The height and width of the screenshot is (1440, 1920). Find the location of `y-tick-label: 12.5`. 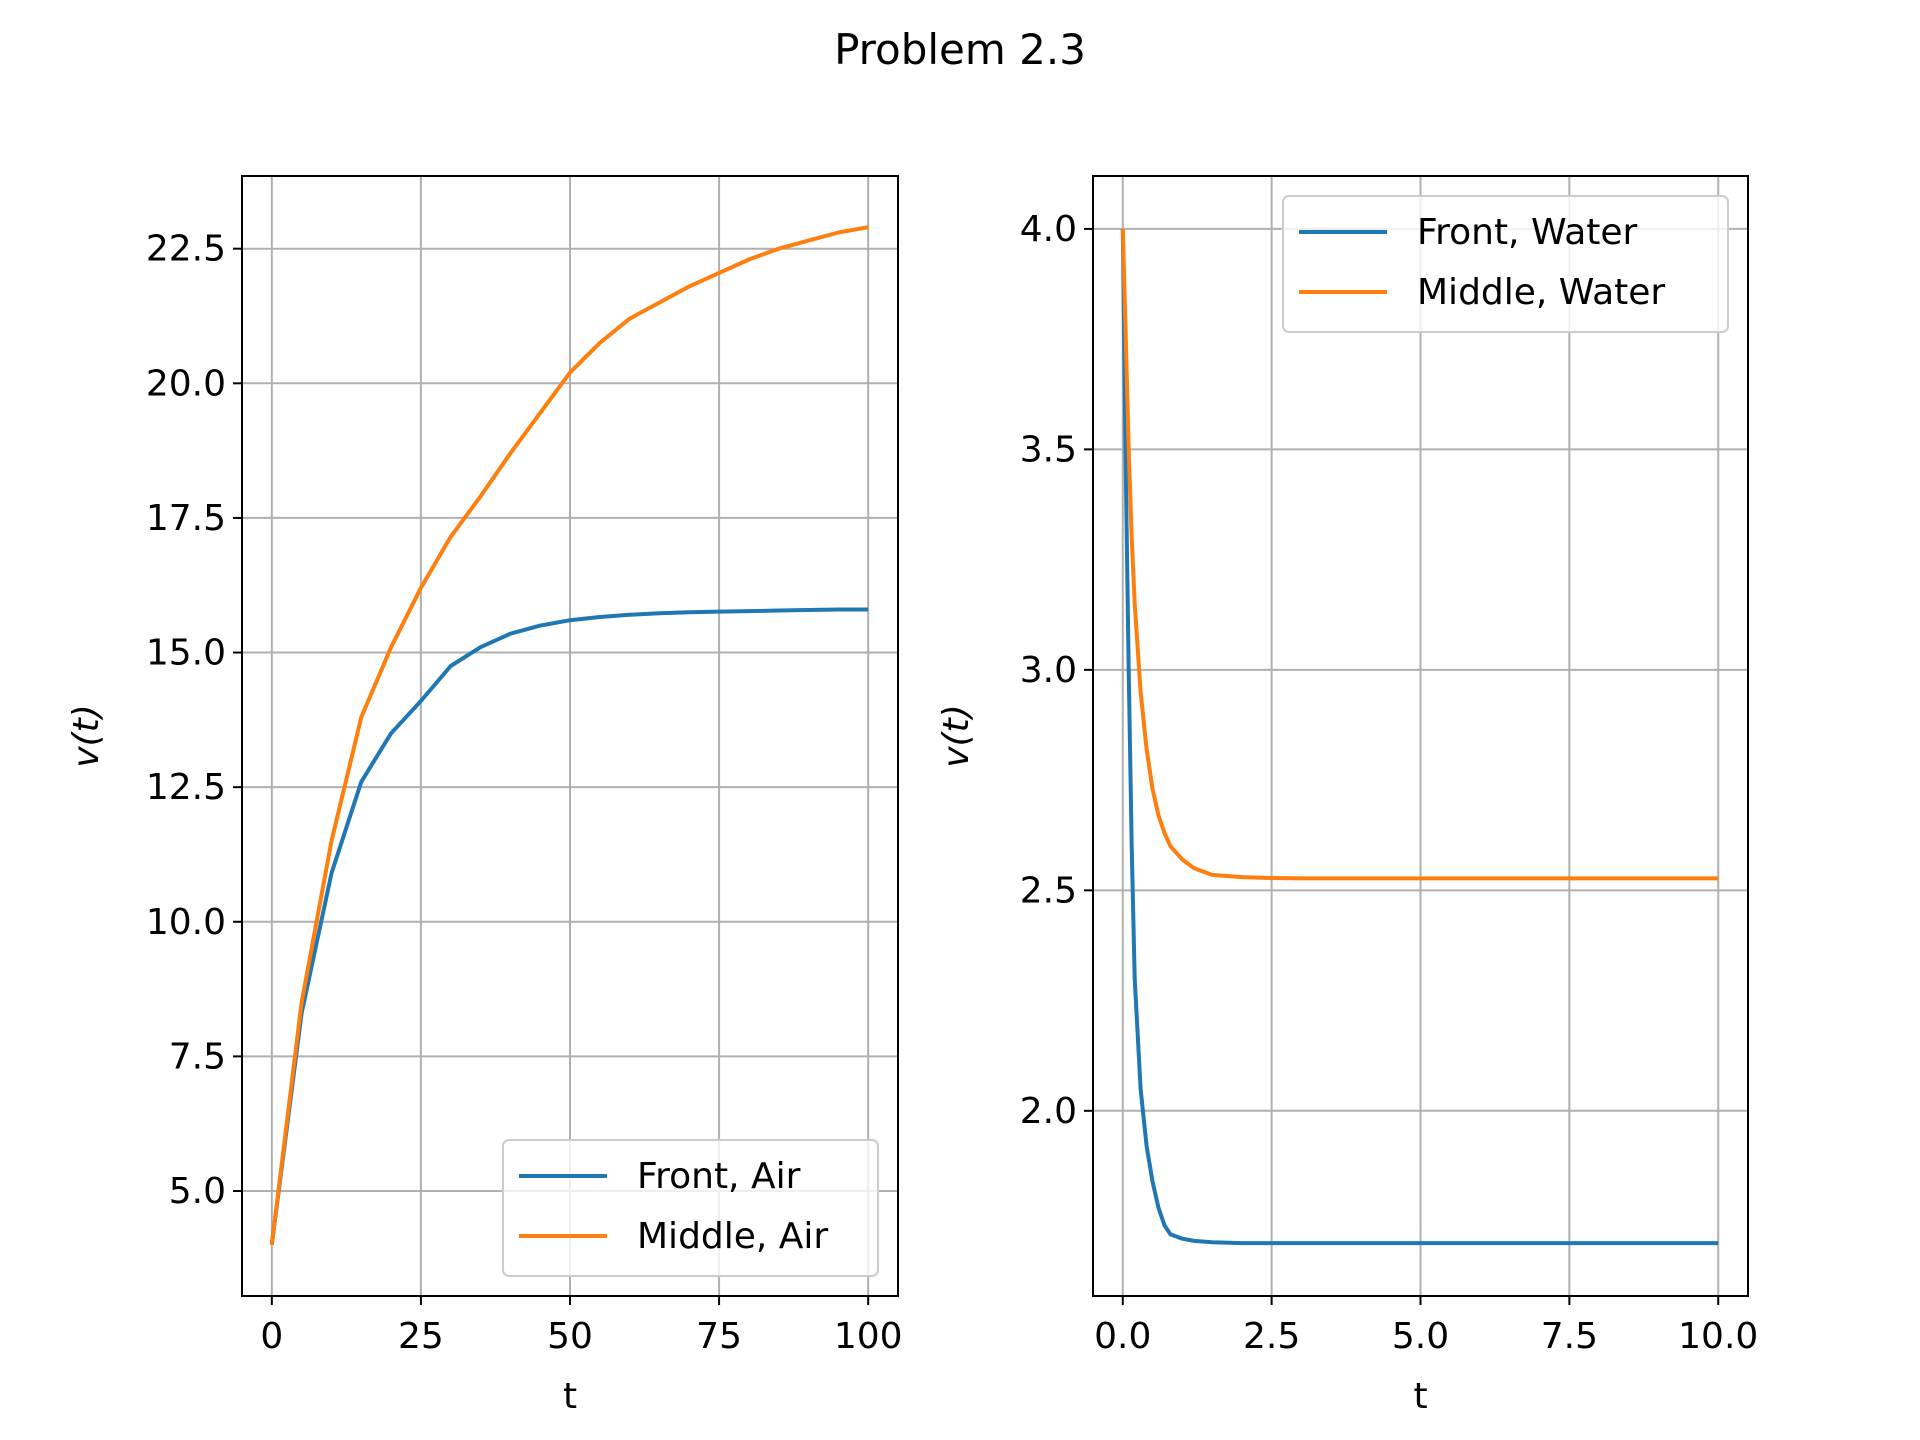

y-tick-label: 12.5 is located at coordinates (186, 787).